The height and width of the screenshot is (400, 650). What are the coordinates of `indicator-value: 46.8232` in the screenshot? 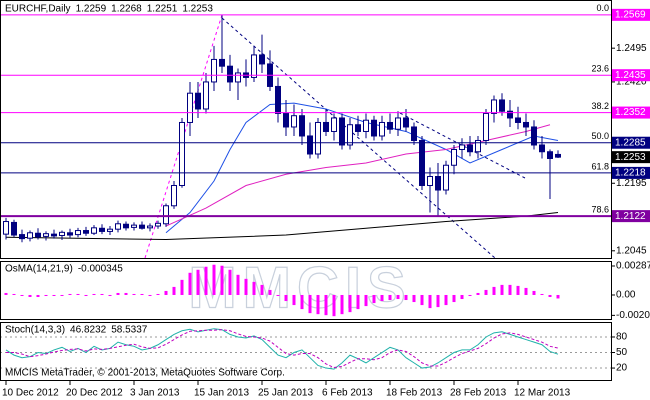 It's located at (88, 330).